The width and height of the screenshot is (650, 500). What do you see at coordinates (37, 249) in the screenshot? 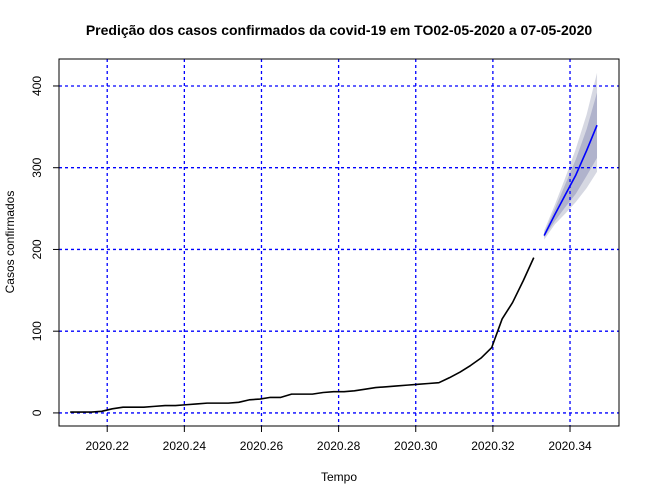
I see `y-tick-label: 200` at bounding box center [37, 249].